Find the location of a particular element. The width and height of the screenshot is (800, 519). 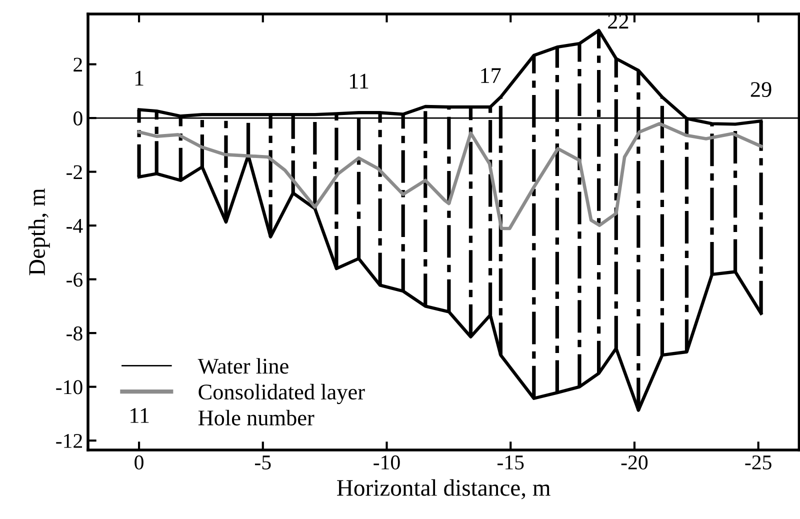

y-tick-label: -12 is located at coordinates (69, 441).